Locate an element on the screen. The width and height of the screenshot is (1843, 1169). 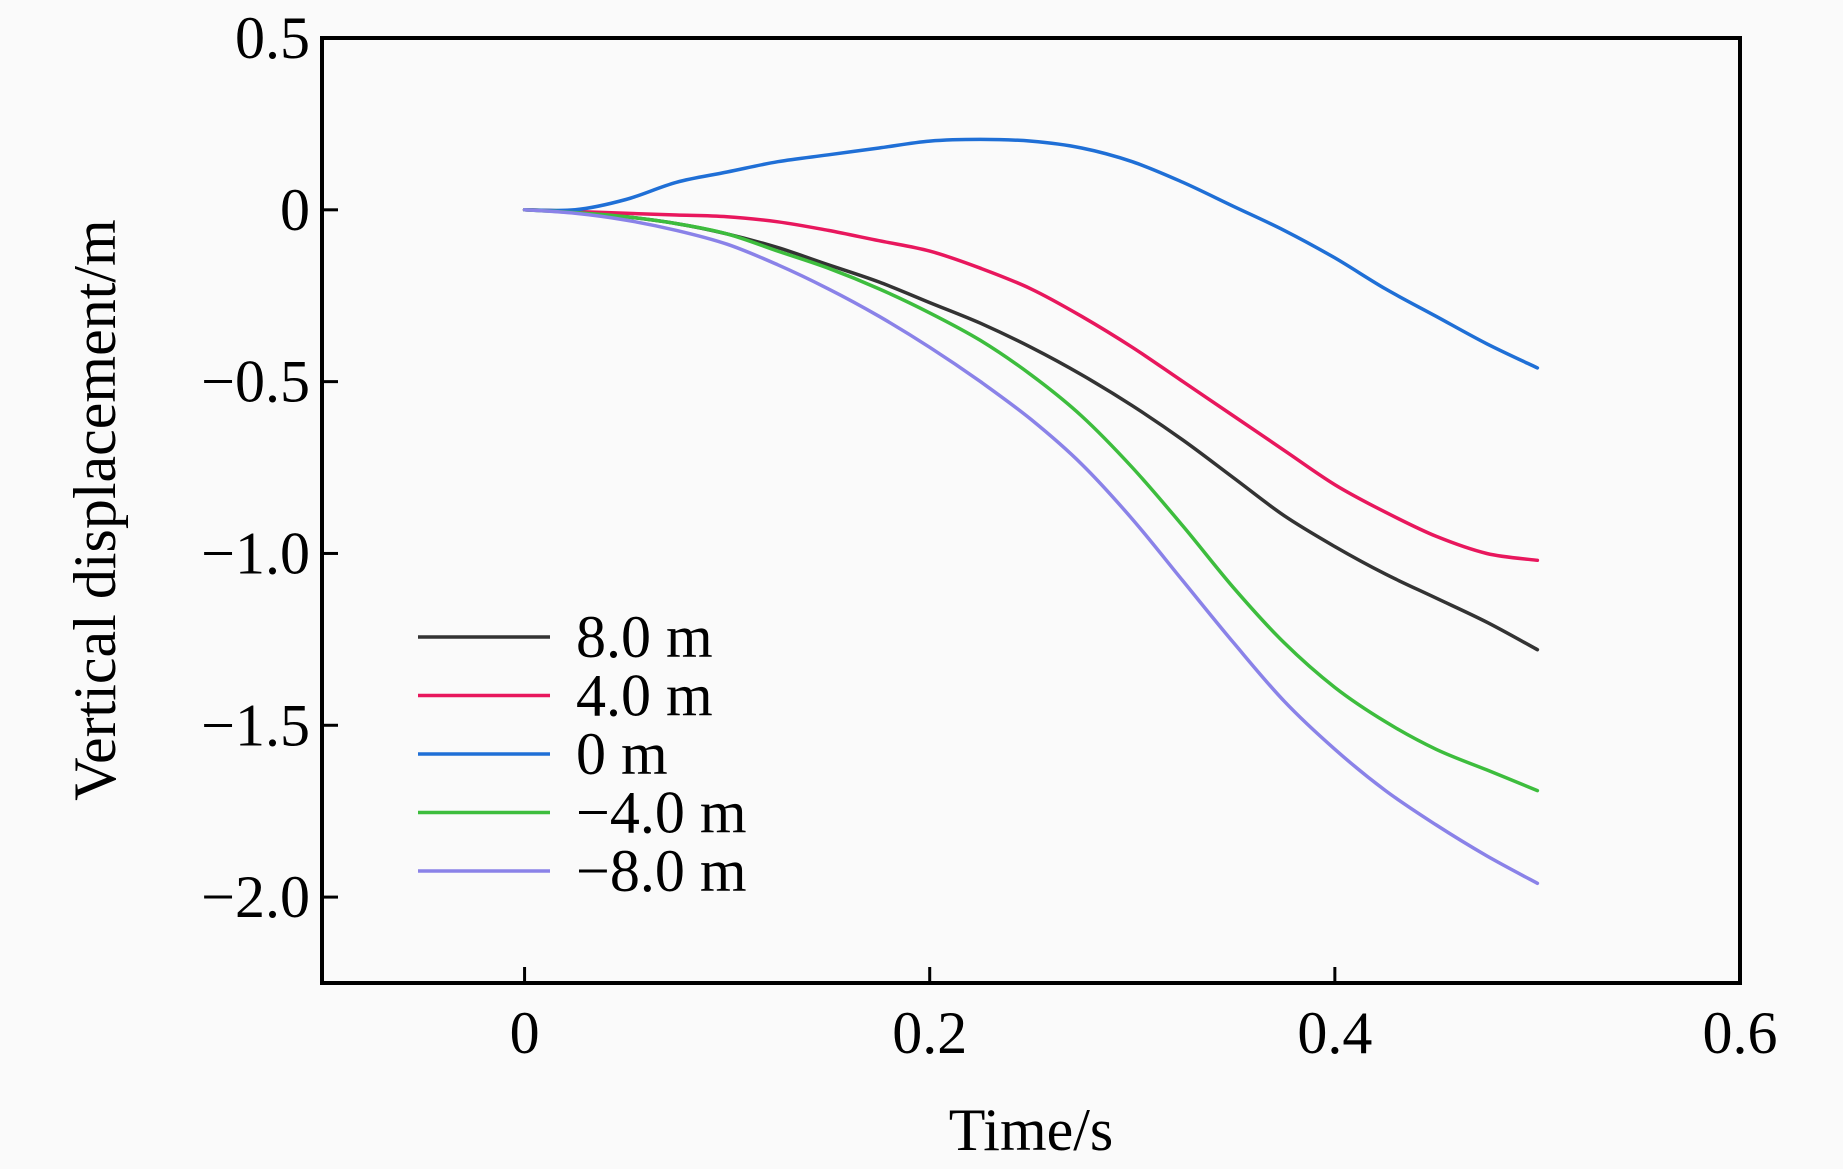
x-tick-label: 0.2 is located at coordinates (929, 1033).